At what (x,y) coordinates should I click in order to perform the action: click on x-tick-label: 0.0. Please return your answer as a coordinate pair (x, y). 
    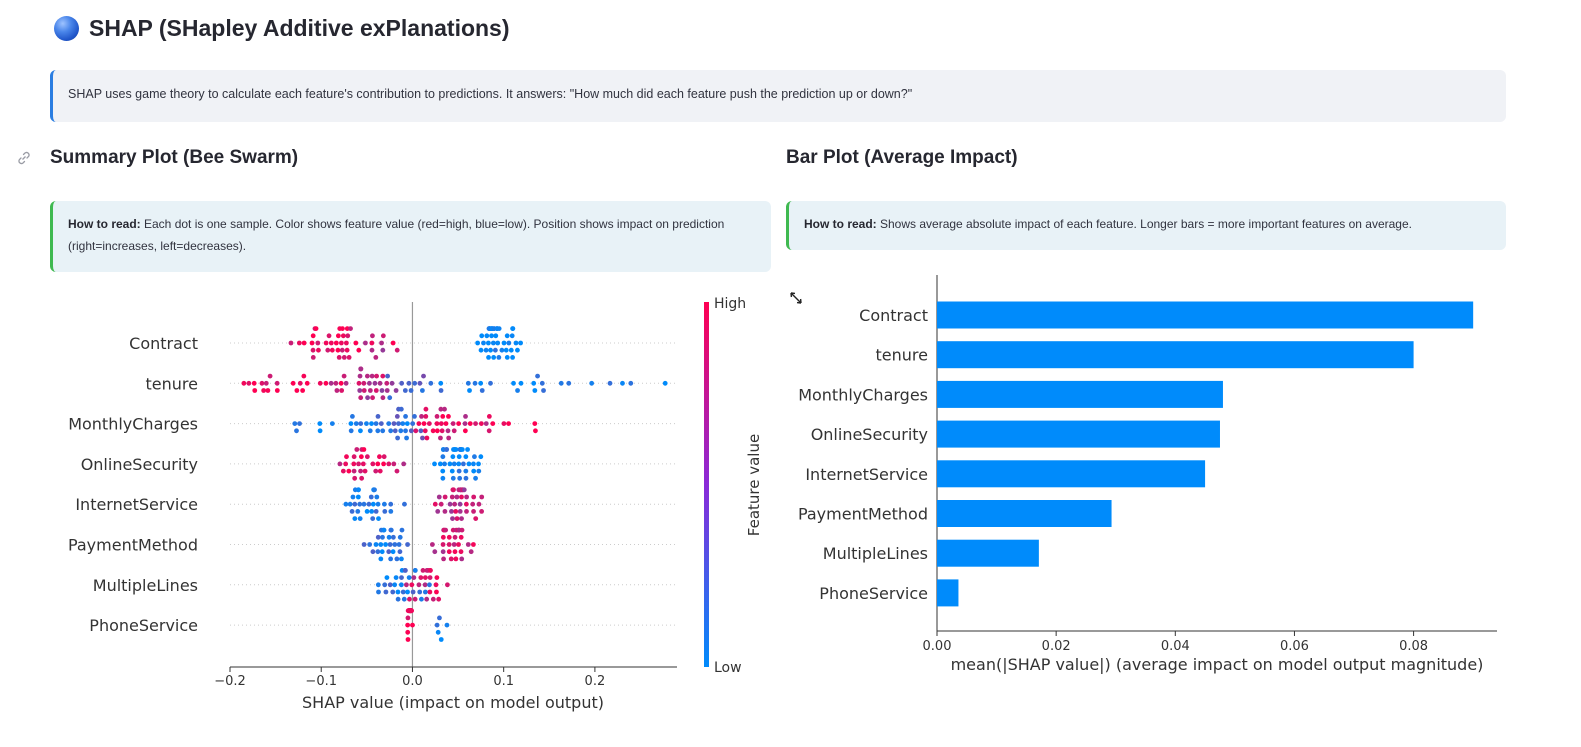
    Looking at the image, I should click on (412, 681).